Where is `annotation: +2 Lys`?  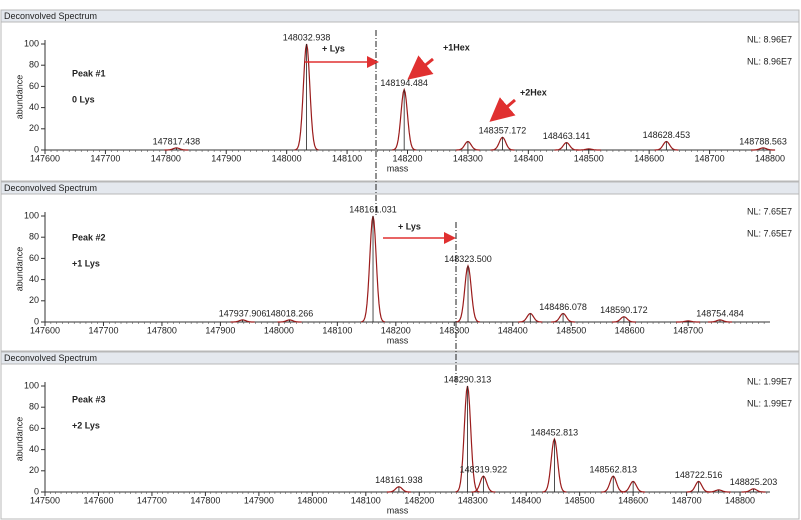
annotation: +2 Lys is located at coordinates (86, 425).